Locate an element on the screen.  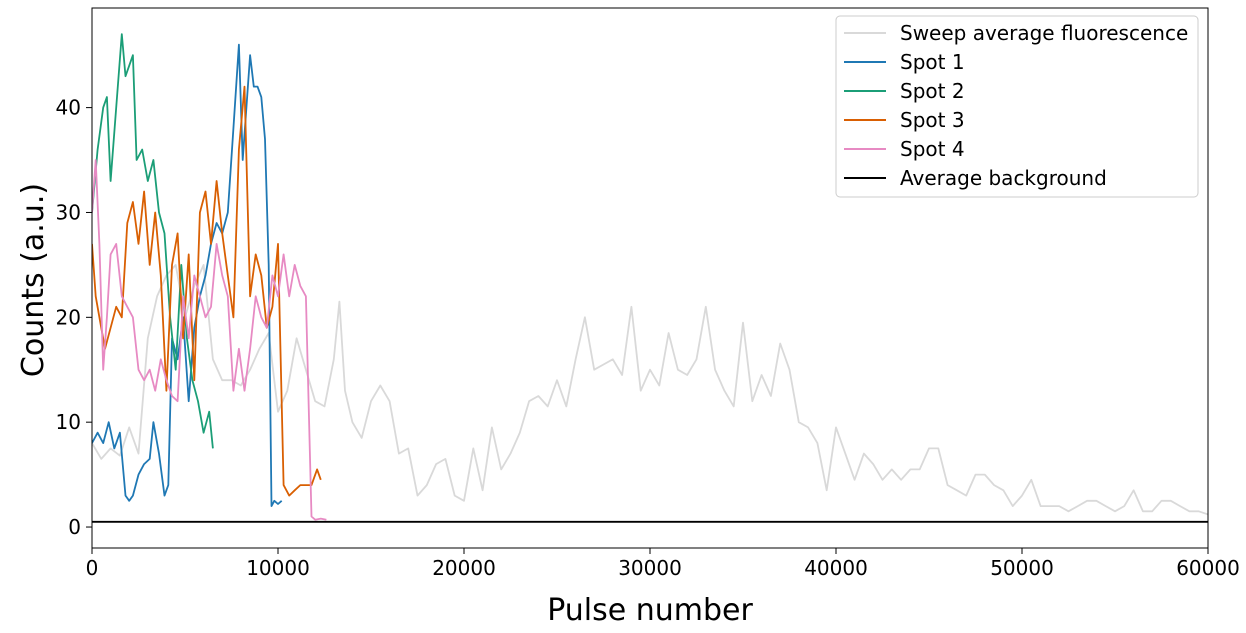
x-tick-label: 10000 is located at coordinates (278, 568).